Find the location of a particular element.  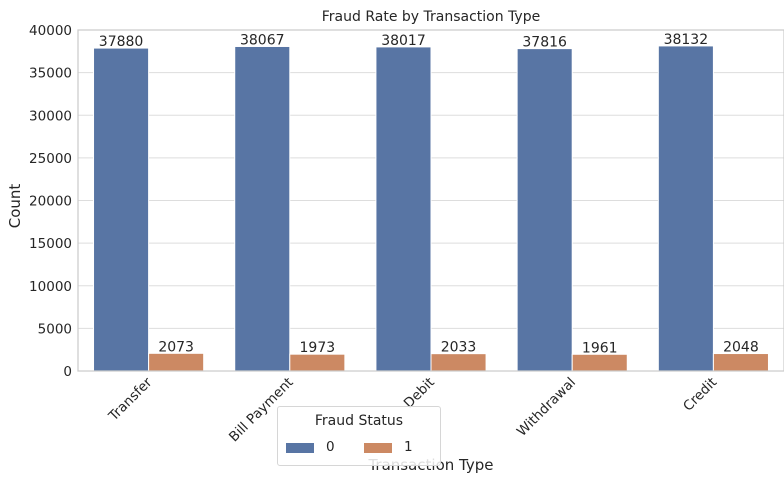

y-tick-label: 25000 is located at coordinates (50, 159).